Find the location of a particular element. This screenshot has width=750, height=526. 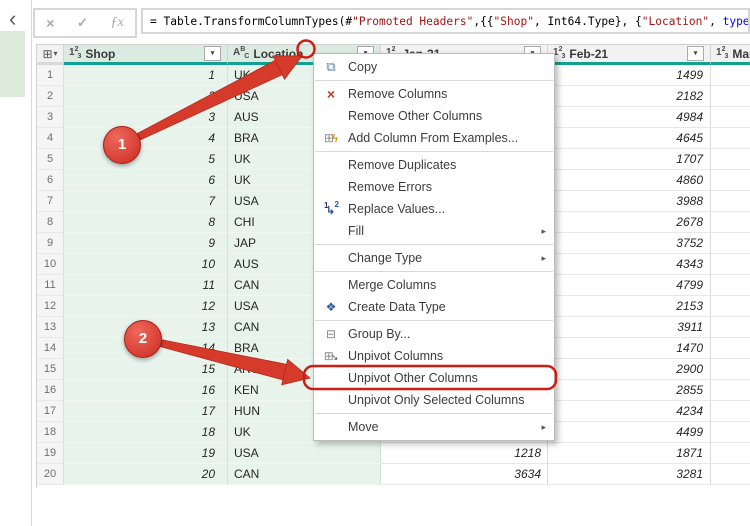

shop-cell: 1 is located at coordinates (146, 75).